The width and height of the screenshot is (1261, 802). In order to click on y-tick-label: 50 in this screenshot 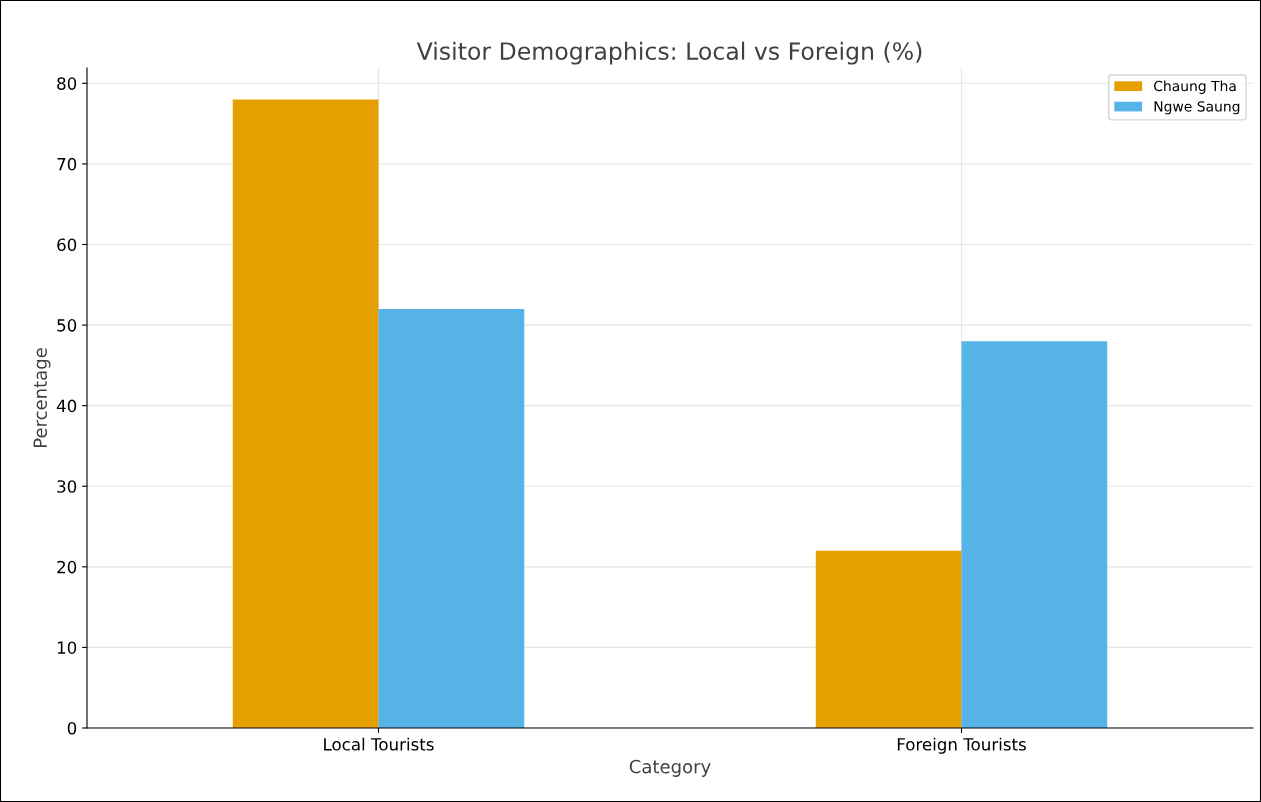, I will do `click(67, 325)`.